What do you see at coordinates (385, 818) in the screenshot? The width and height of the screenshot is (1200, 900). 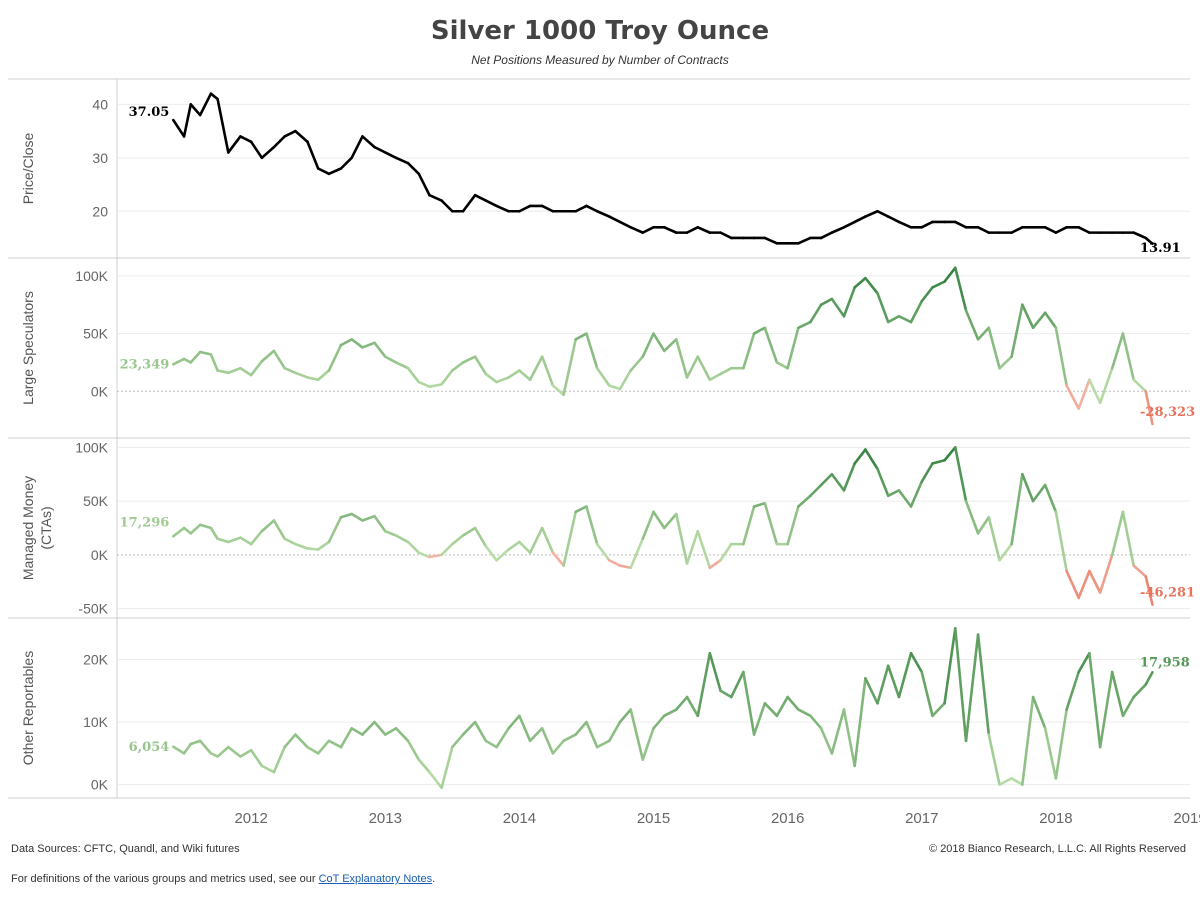 I see `x-tick-label: 2013` at bounding box center [385, 818].